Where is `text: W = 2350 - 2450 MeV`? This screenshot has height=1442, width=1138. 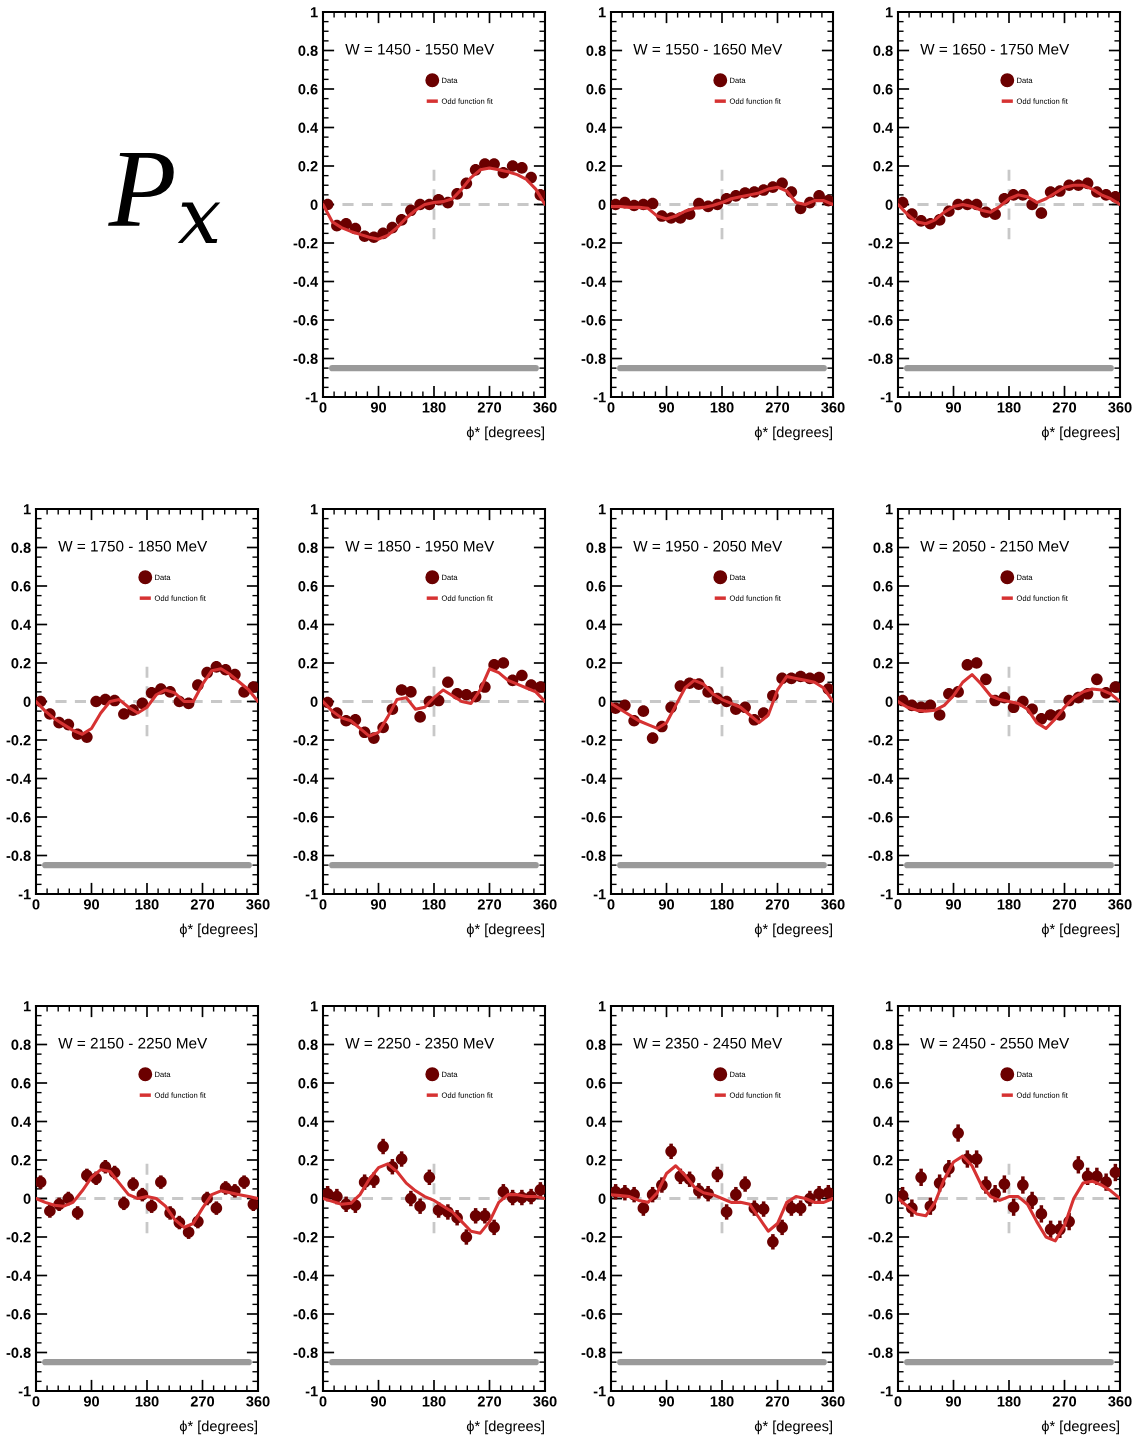
text: W = 2350 - 2450 MeV is located at coordinates (708, 1043).